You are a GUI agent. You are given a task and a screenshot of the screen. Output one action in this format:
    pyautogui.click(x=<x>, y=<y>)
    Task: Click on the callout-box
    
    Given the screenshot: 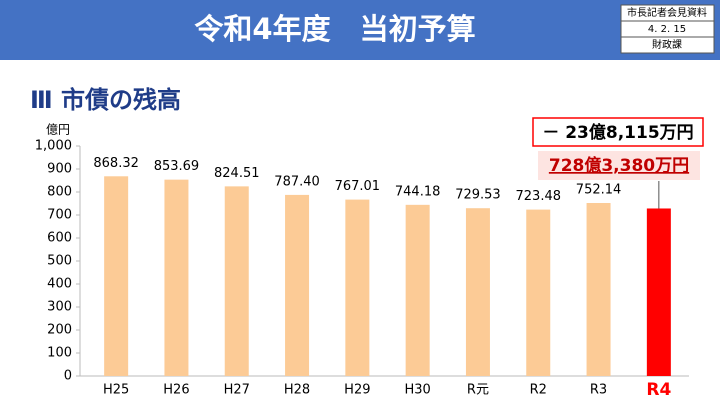 What is the action you would take?
    pyautogui.click(x=619, y=165)
    